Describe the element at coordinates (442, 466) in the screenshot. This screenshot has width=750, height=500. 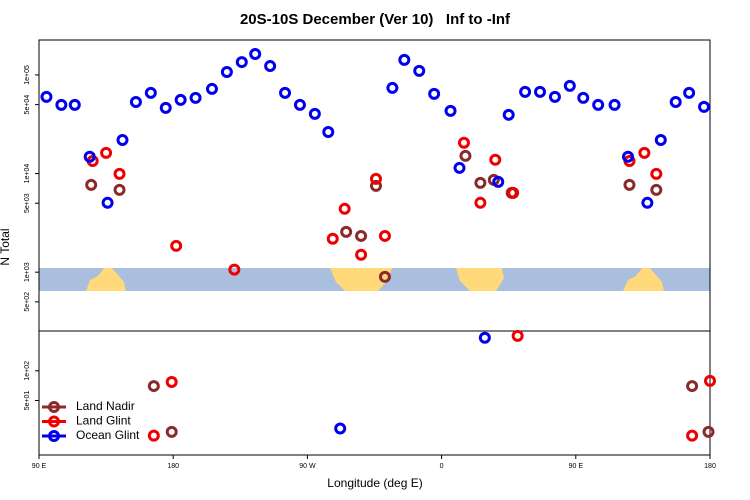
I see `x-tick-label: 0` at that location.